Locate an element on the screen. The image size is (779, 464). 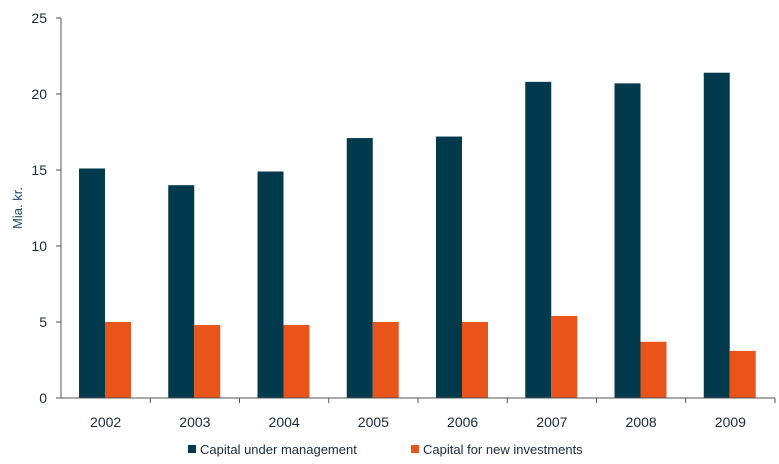
bar-capital-under-management-2009 is located at coordinates (716, 235).